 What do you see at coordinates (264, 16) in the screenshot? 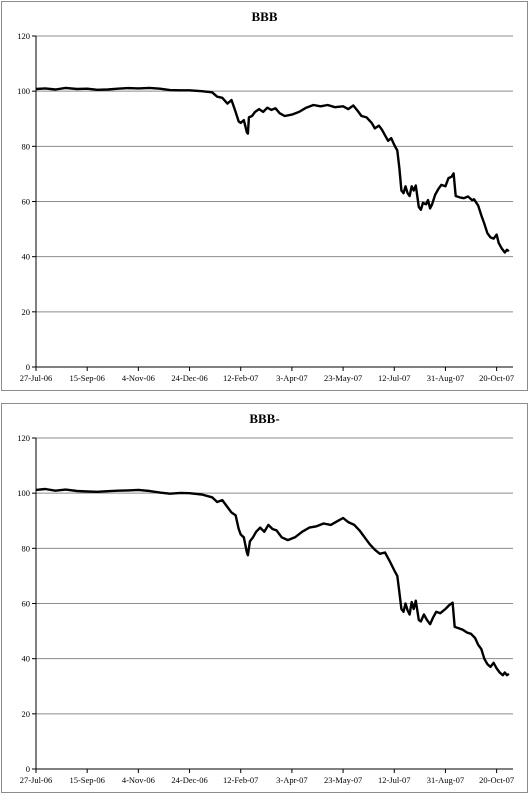
I see `chart-title: BBB` at bounding box center [264, 16].